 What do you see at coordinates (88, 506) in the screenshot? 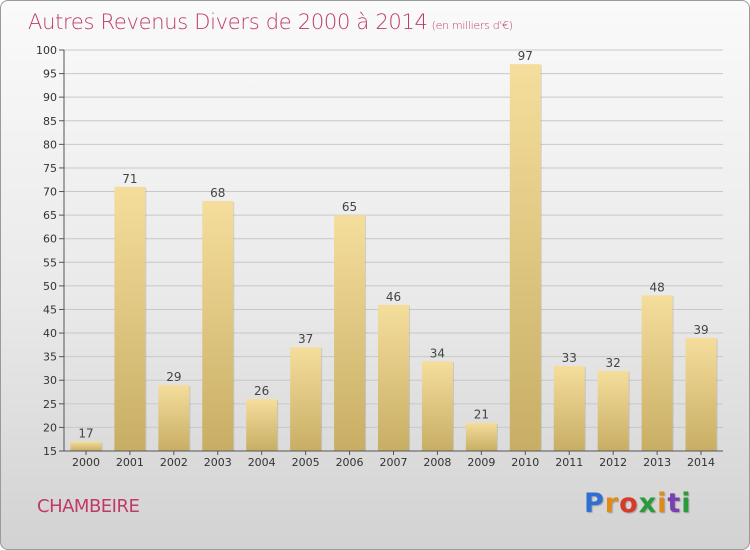
I see `city-name: CHAMBEIRE` at bounding box center [88, 506].